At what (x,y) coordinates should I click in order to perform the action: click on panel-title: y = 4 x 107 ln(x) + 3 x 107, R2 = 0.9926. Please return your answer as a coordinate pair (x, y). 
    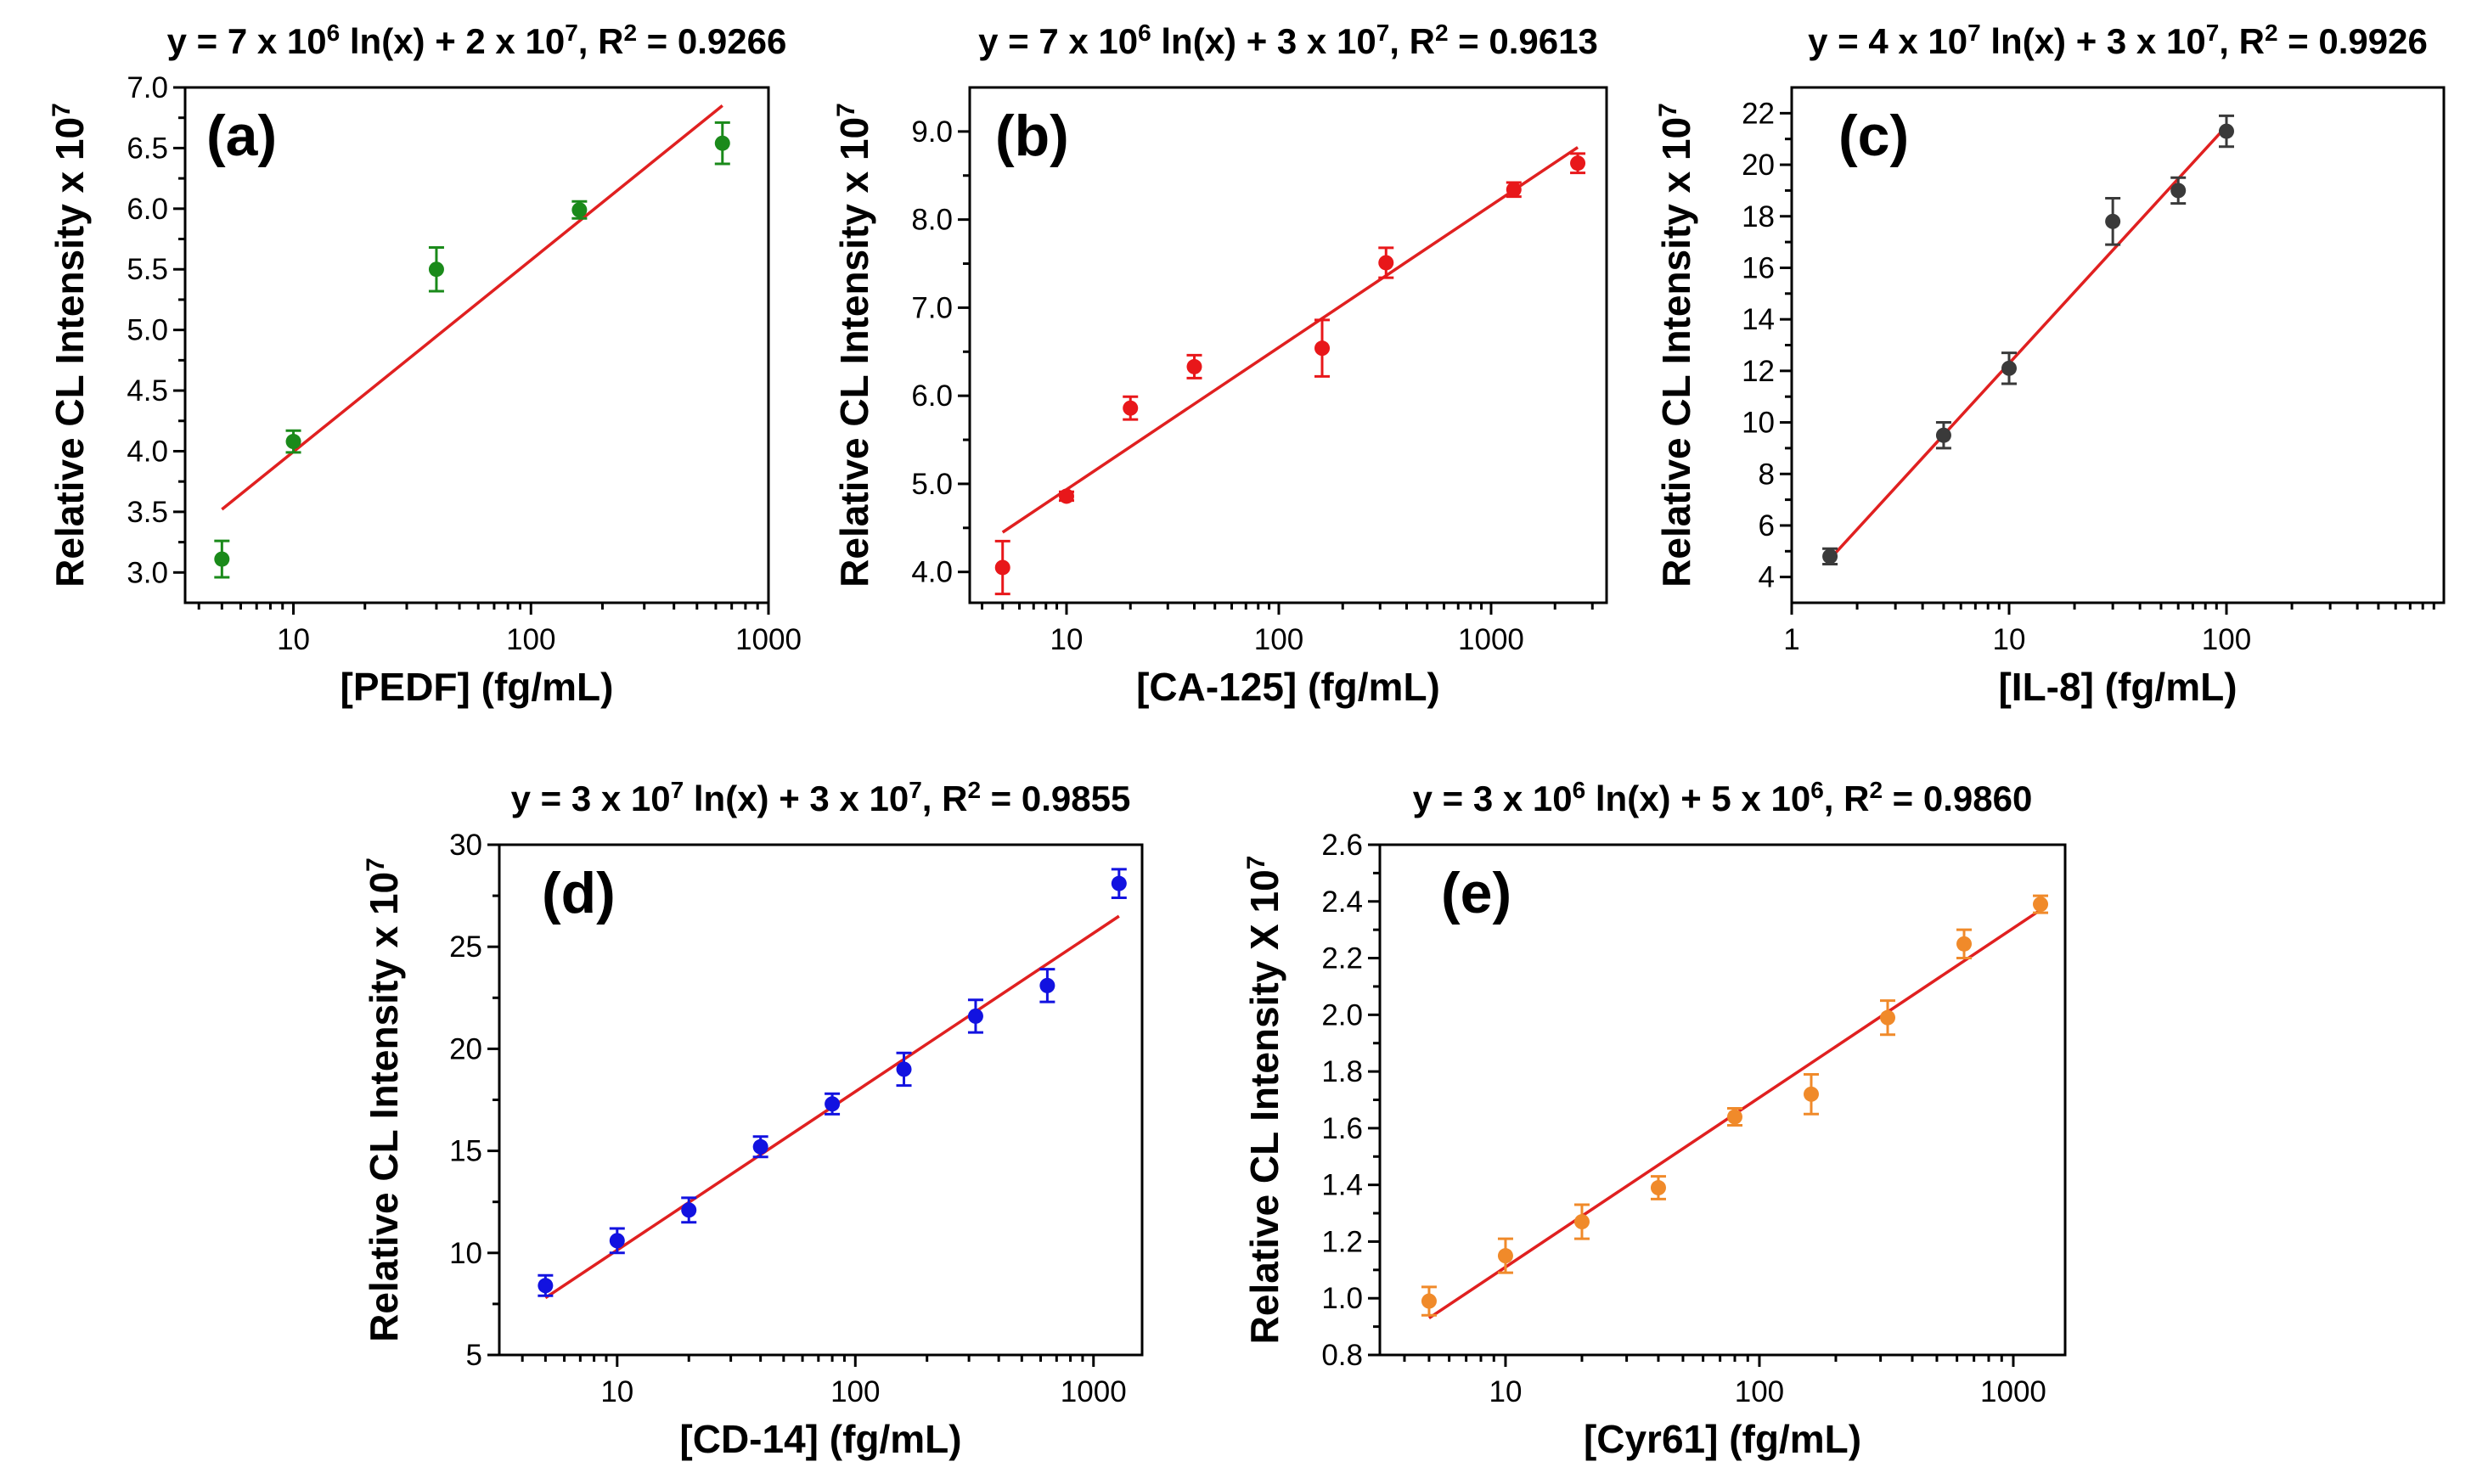
    Looking at the image, I should click on (2118, 41).